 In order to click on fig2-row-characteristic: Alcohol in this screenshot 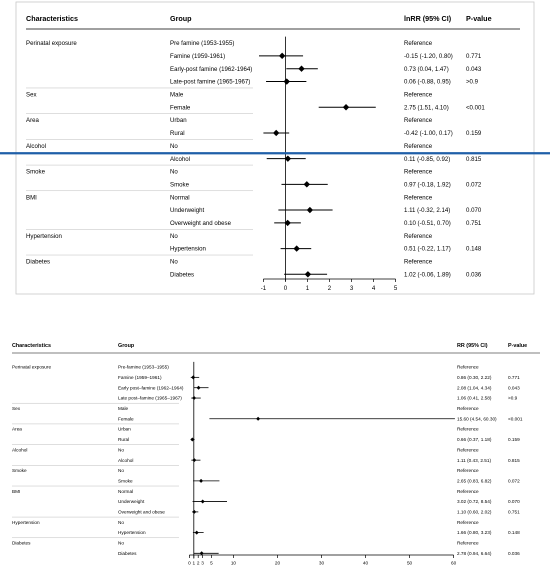, I will do `click(19, 449)`.